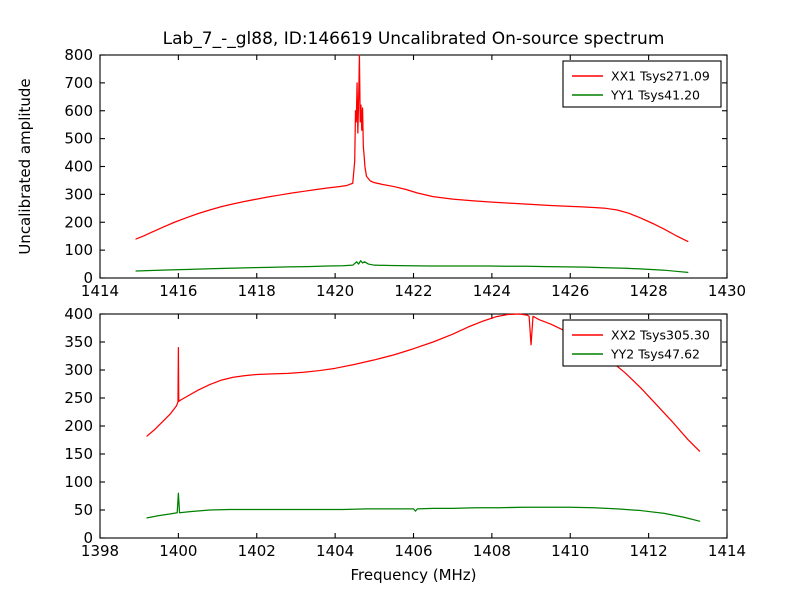 The image size is (800, 600). Describe the element at coordinates (78, 398) in the screenshot. I see `y-tick-label: 250` at that location.